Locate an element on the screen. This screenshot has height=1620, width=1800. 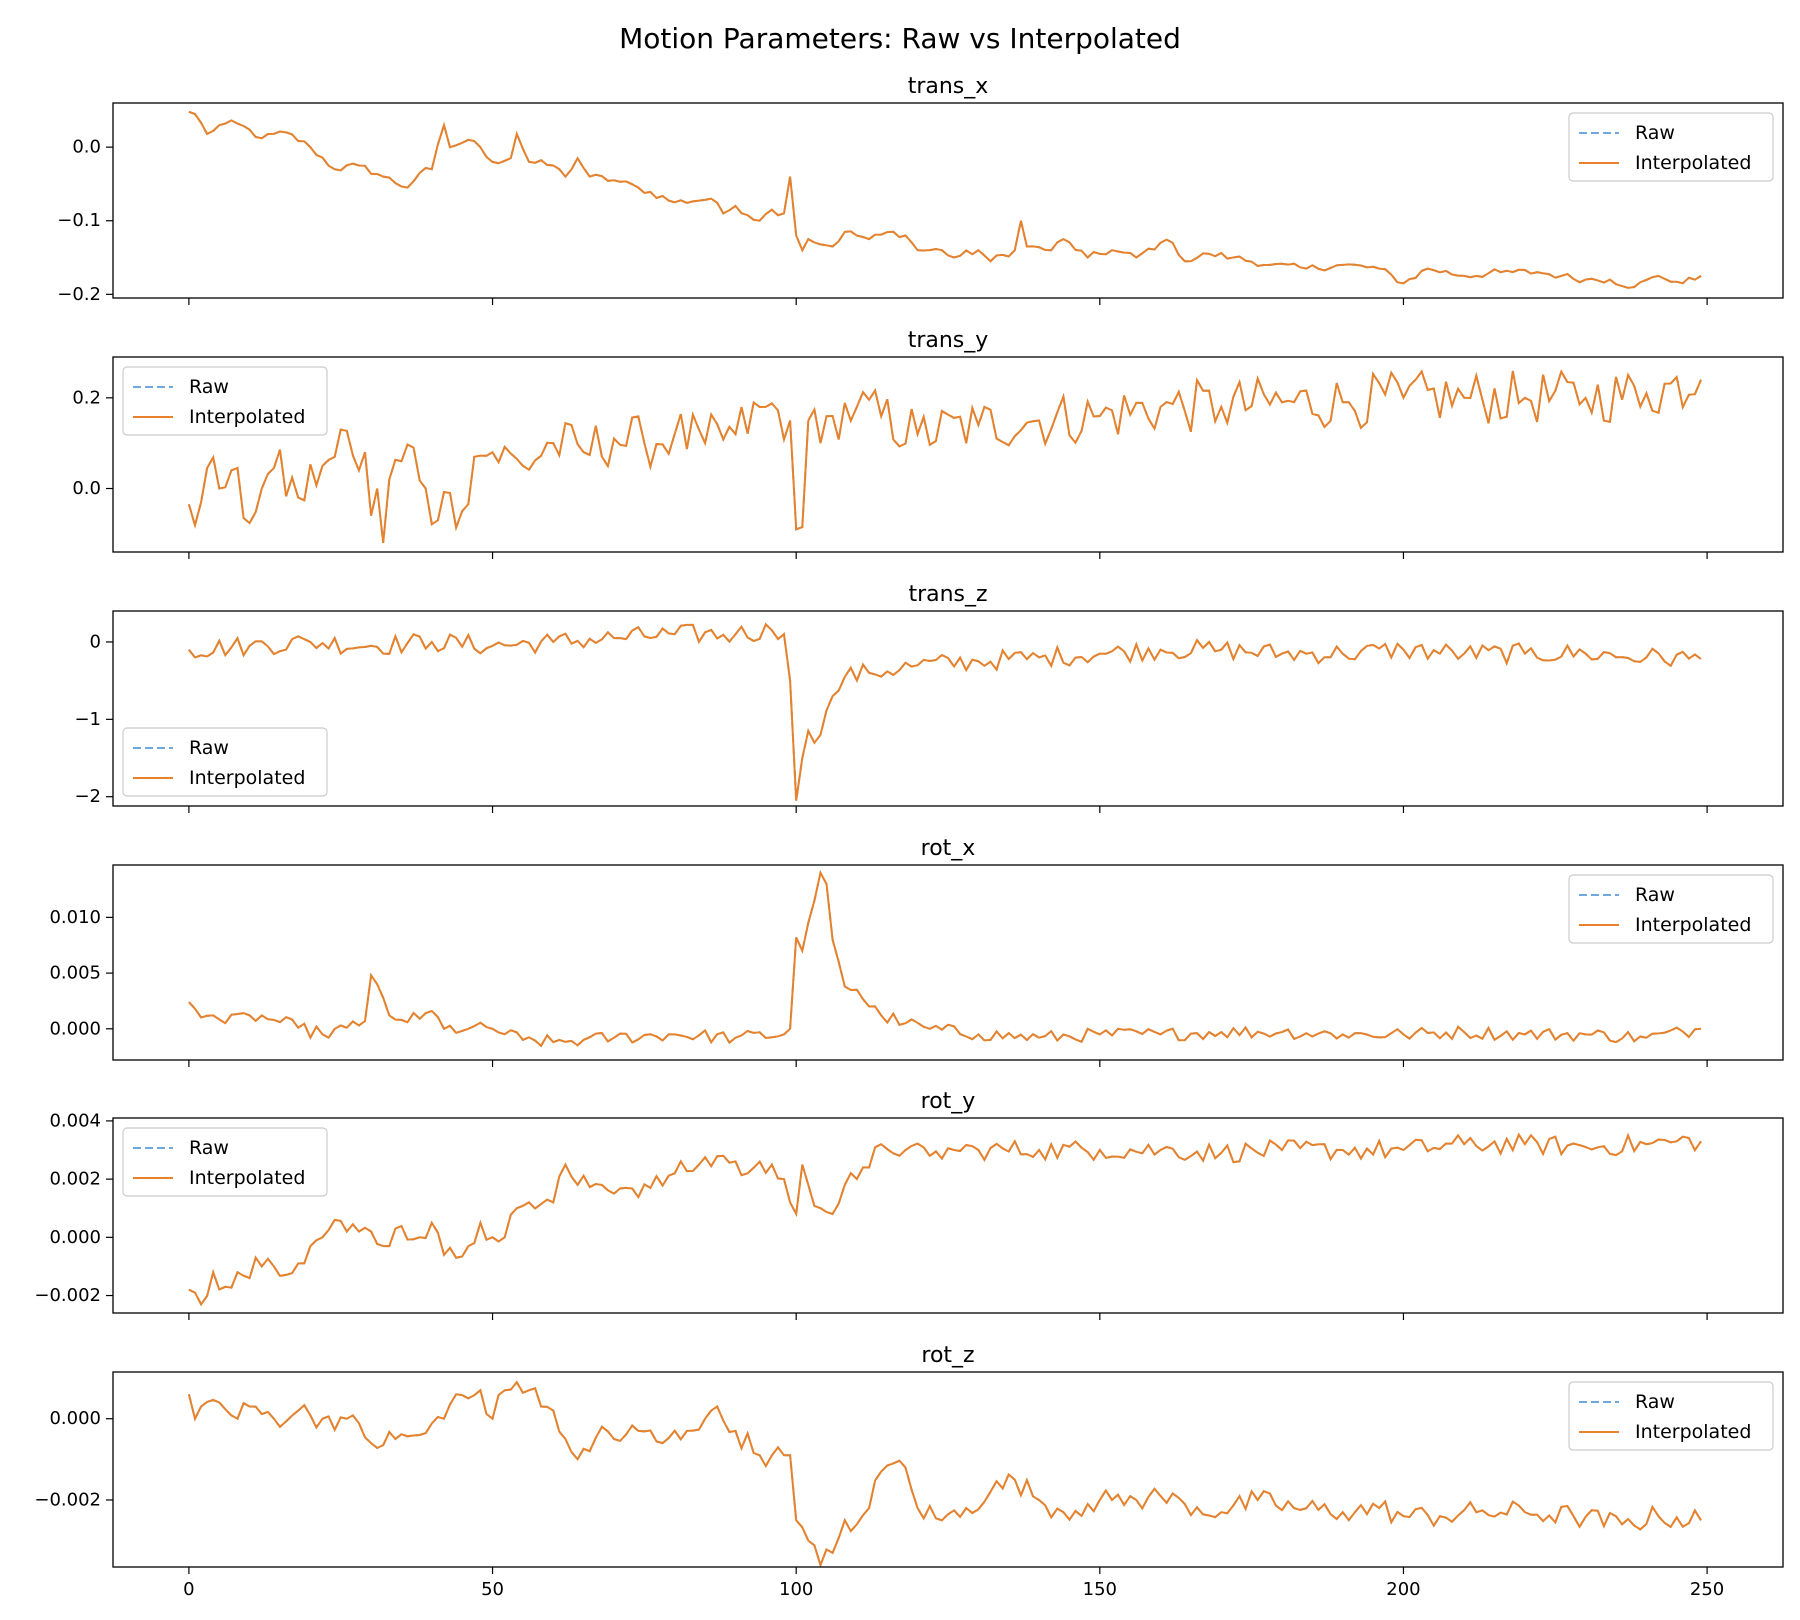
y-tick-label: 0.2 is located at coordinates (86, 397).